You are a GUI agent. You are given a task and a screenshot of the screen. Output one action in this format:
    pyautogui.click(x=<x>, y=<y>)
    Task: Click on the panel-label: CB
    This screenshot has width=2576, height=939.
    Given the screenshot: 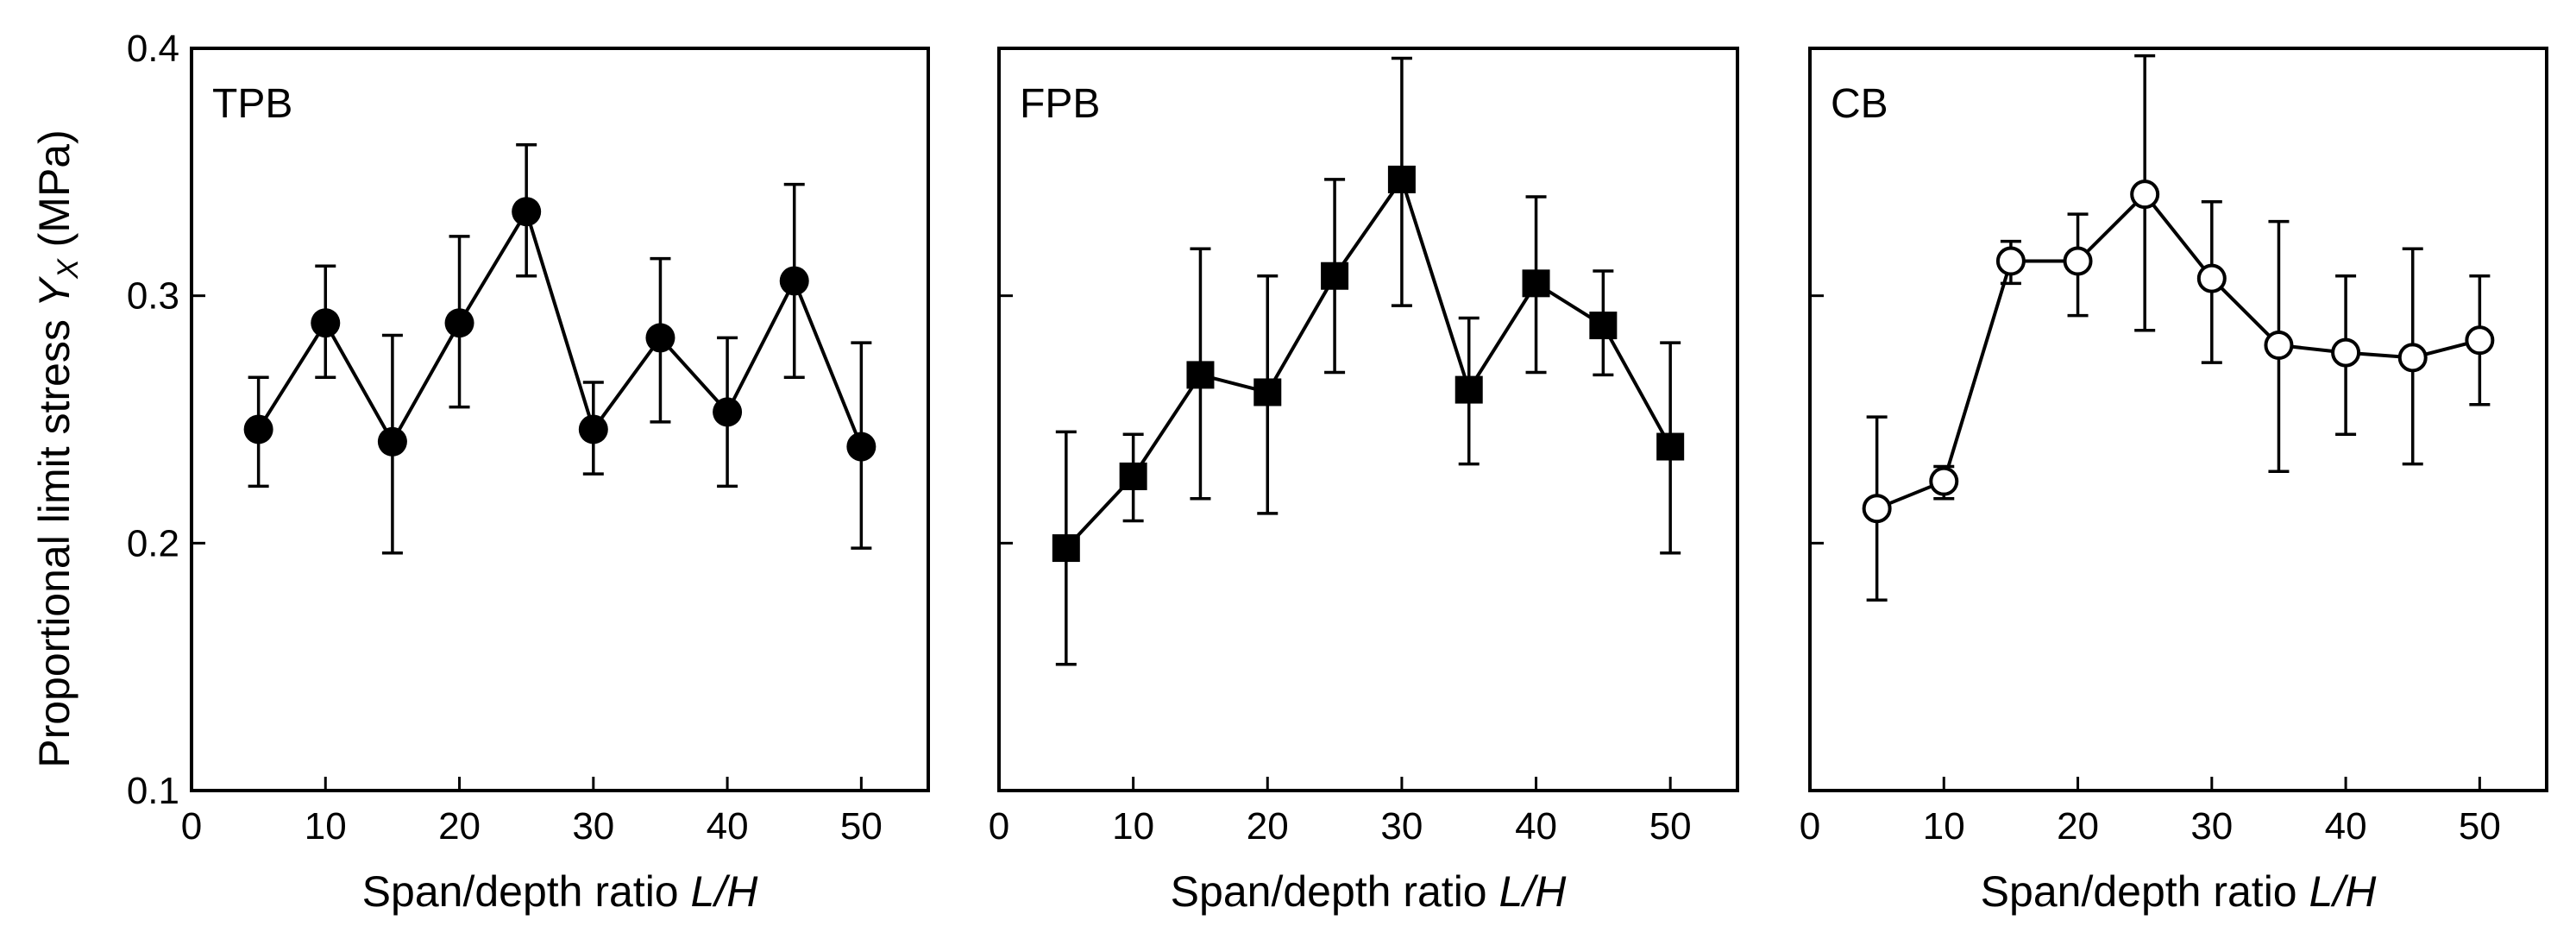 What is the action you would take?
    pyautogui.click(x=1860, y=104)
    